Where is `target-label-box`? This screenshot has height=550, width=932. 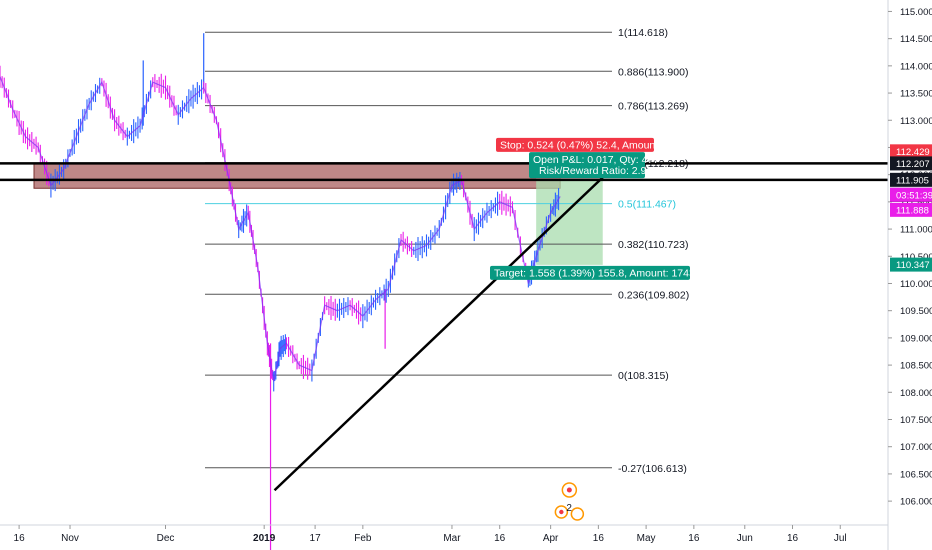
target-label-box is located at coordinates (590, 272).